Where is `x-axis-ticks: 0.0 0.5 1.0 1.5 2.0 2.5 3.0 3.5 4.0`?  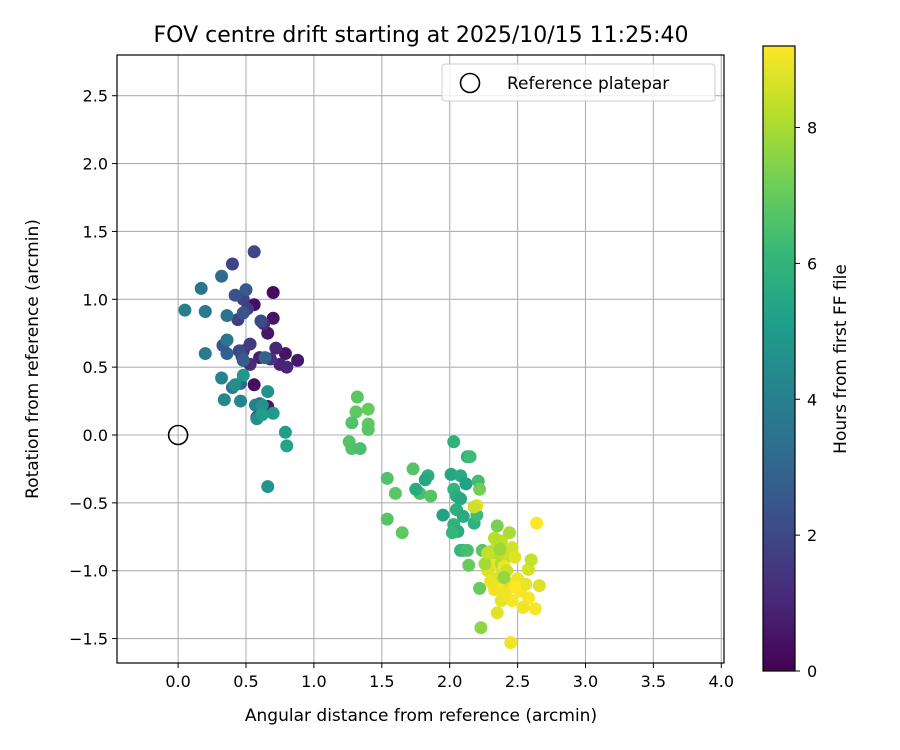 x-axis-ticks: 0.0 0.5 1.0 1.5 2.0 2.5 3.0 3.5 4.0 is located at coordinates (449, 677).